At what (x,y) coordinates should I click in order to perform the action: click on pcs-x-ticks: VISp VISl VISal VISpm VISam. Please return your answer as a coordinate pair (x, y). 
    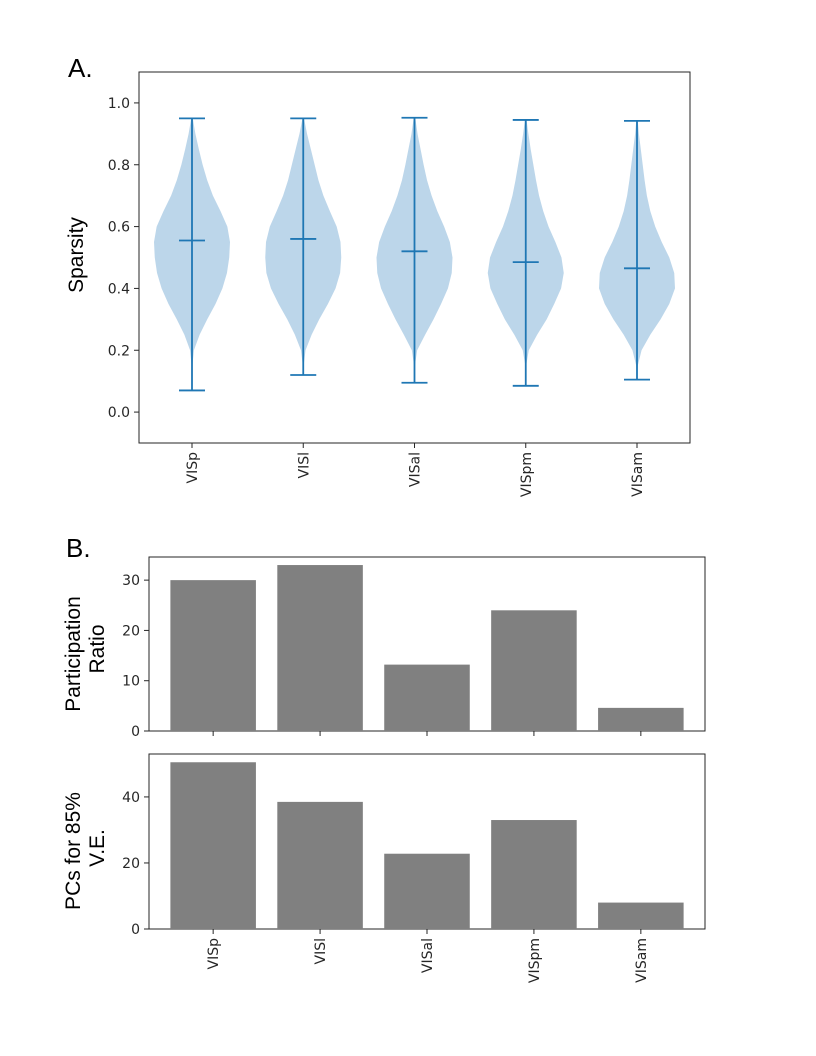
    Looking at the image, I should click on (428, 956).